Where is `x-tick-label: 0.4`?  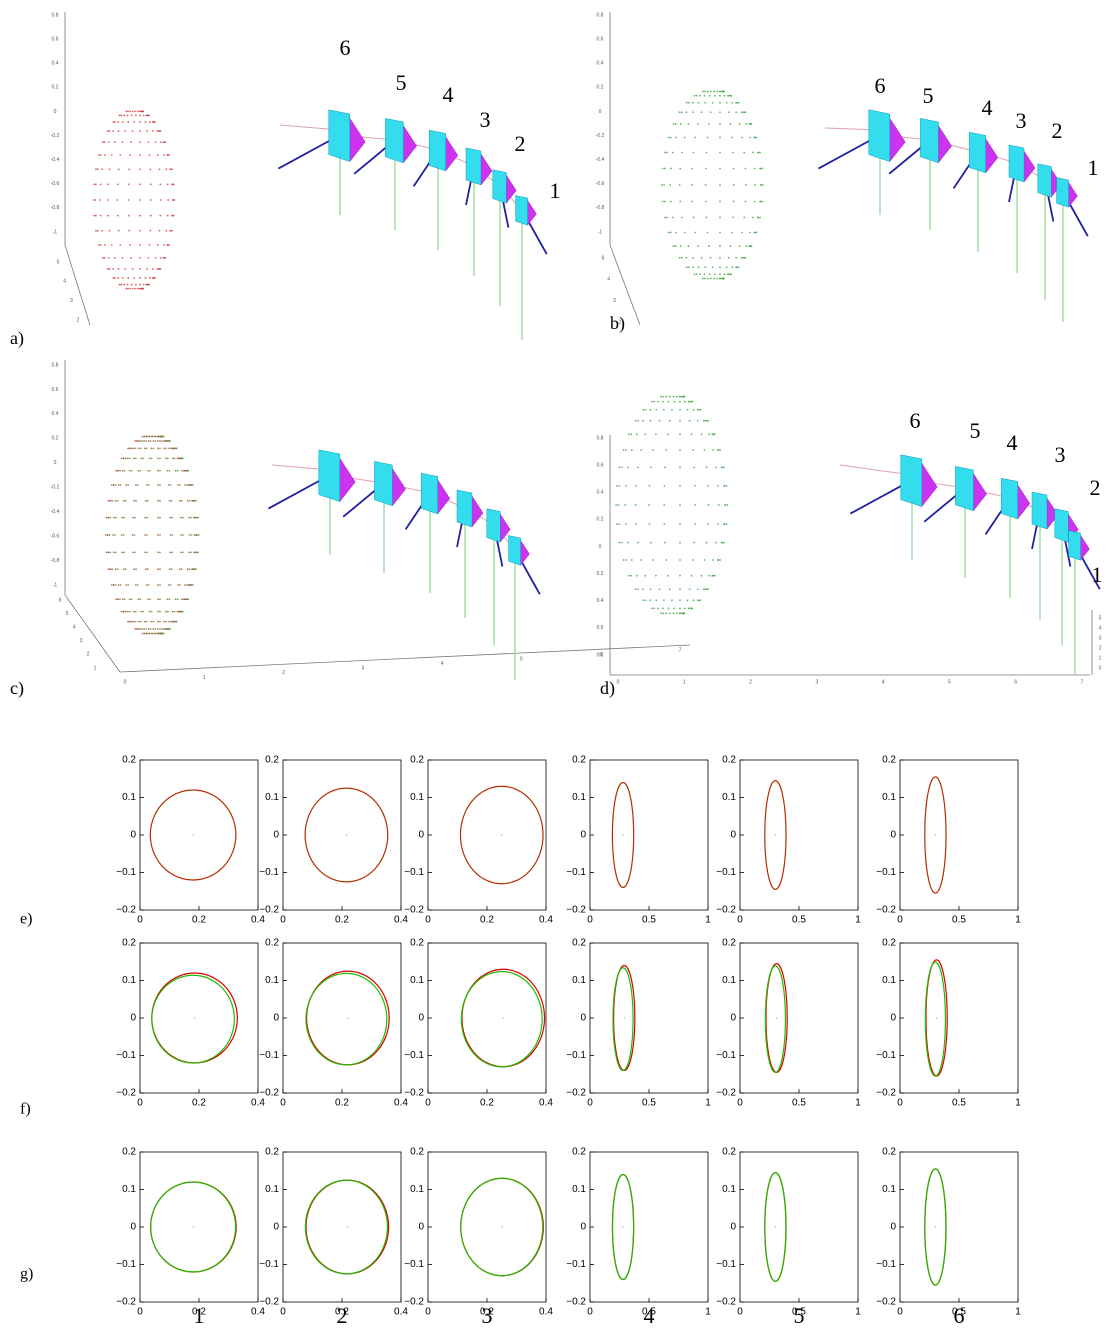 x-tick-label: 0.4 is located at coordinates (258, 920).